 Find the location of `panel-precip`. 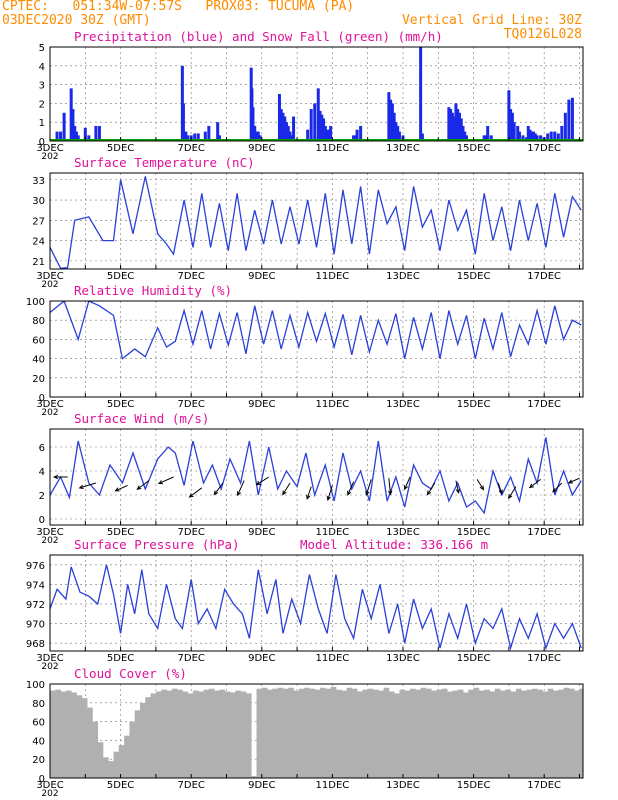

panel-precip is located at coordinates (316, 94).